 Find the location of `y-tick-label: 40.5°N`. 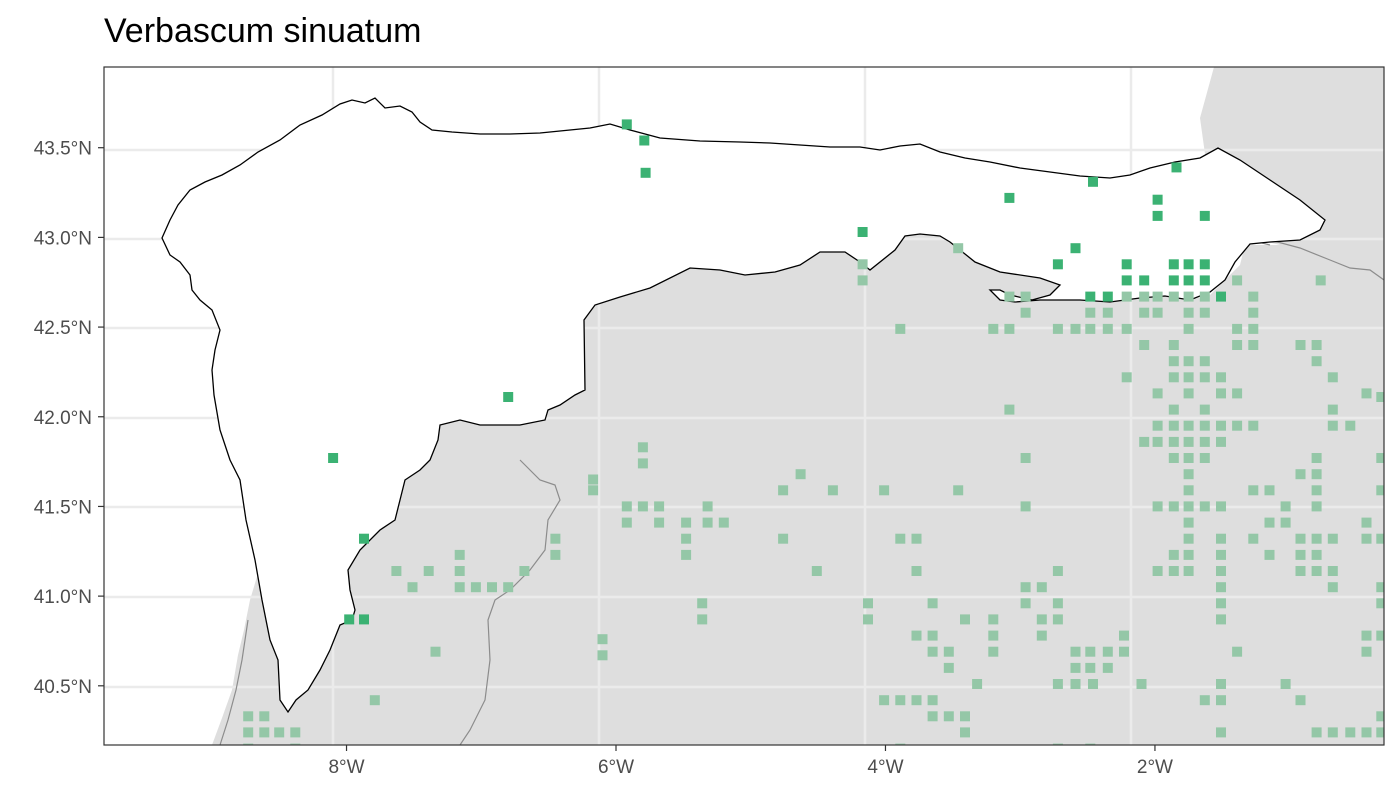

y-tick-label: 40.5°N is located at coordinates (63, 687).